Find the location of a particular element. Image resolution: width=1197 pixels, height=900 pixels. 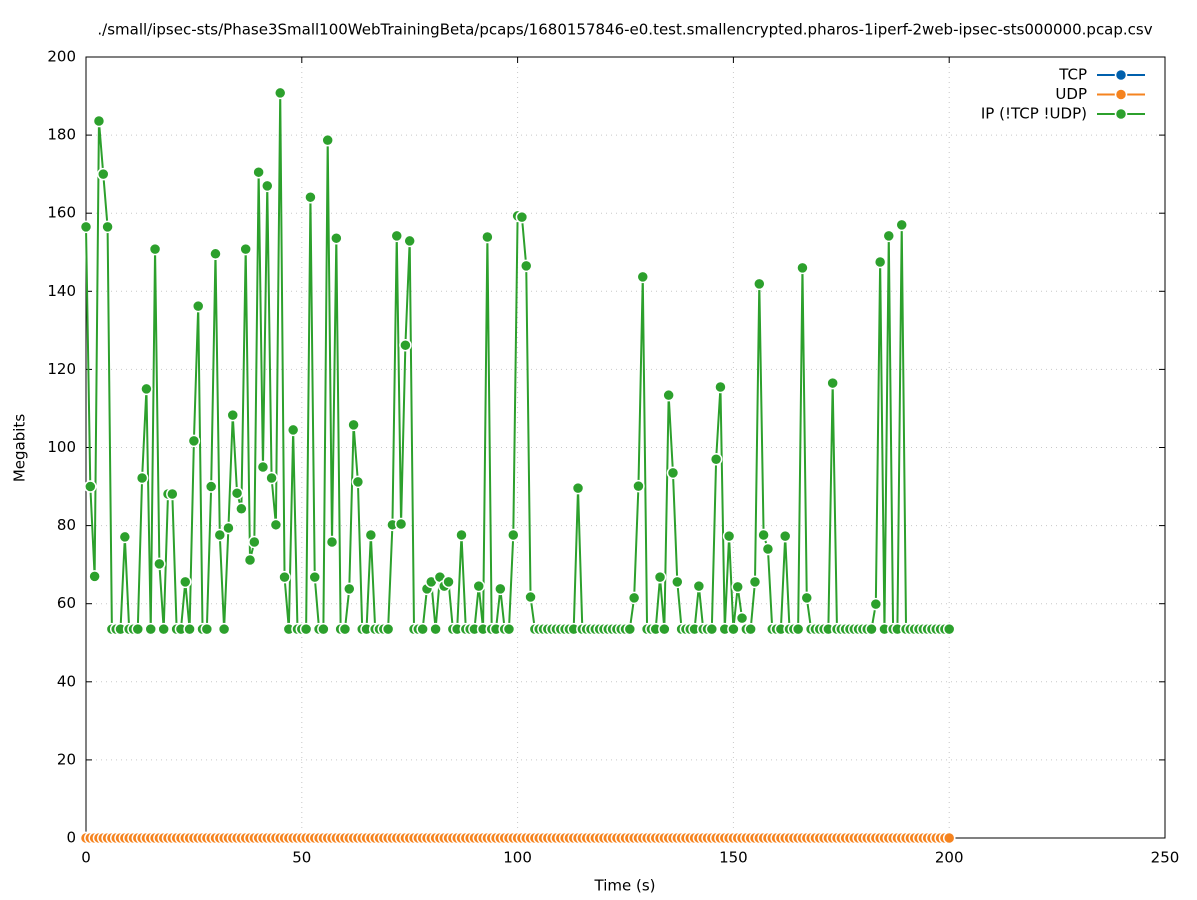

y-tick-label: 180 is located at coordinates (61, 135).